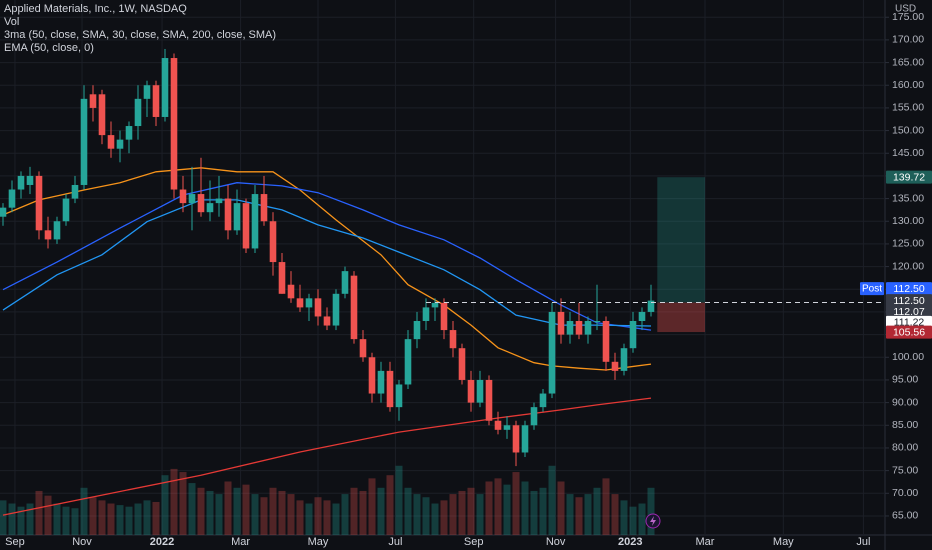 The image size is (932, 550). What do you see at coordinates (908, 108) in the screenshot?
I see `y-tick-label: 155.00` at bounding box center [908, 108].